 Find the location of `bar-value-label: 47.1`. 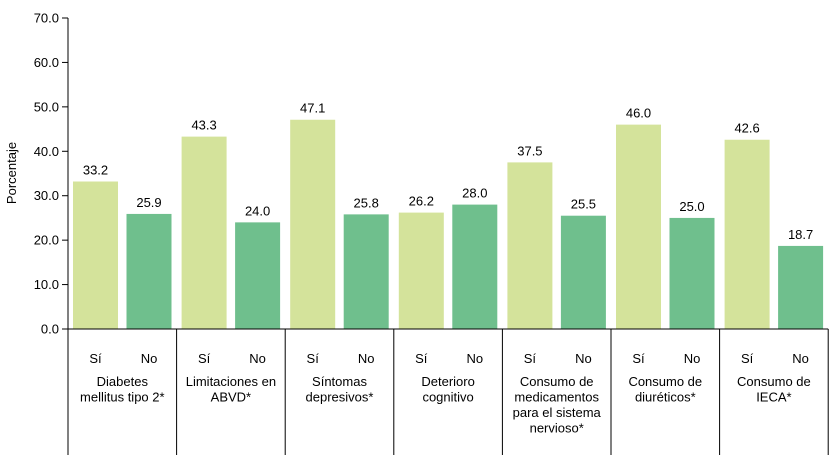

bar-value-label: 47.1 is located at coordinates (312, 108).